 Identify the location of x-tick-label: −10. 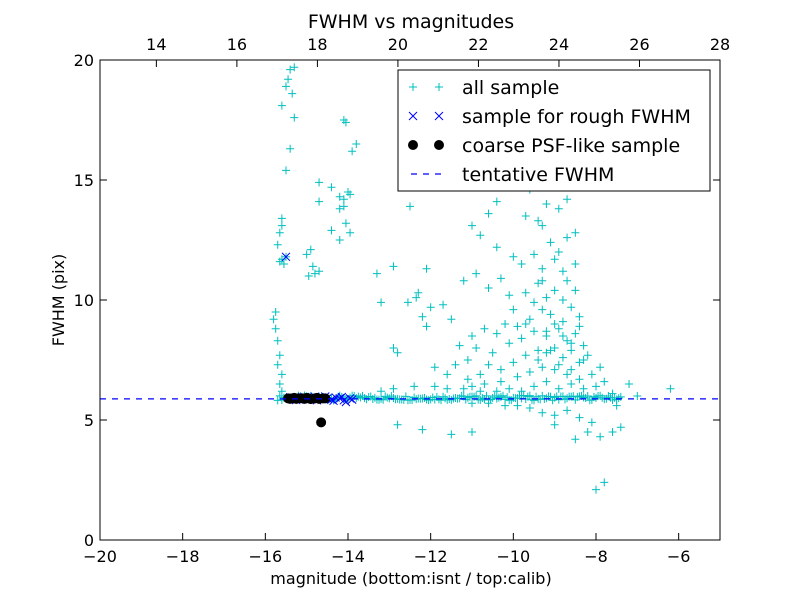
(513, 556).